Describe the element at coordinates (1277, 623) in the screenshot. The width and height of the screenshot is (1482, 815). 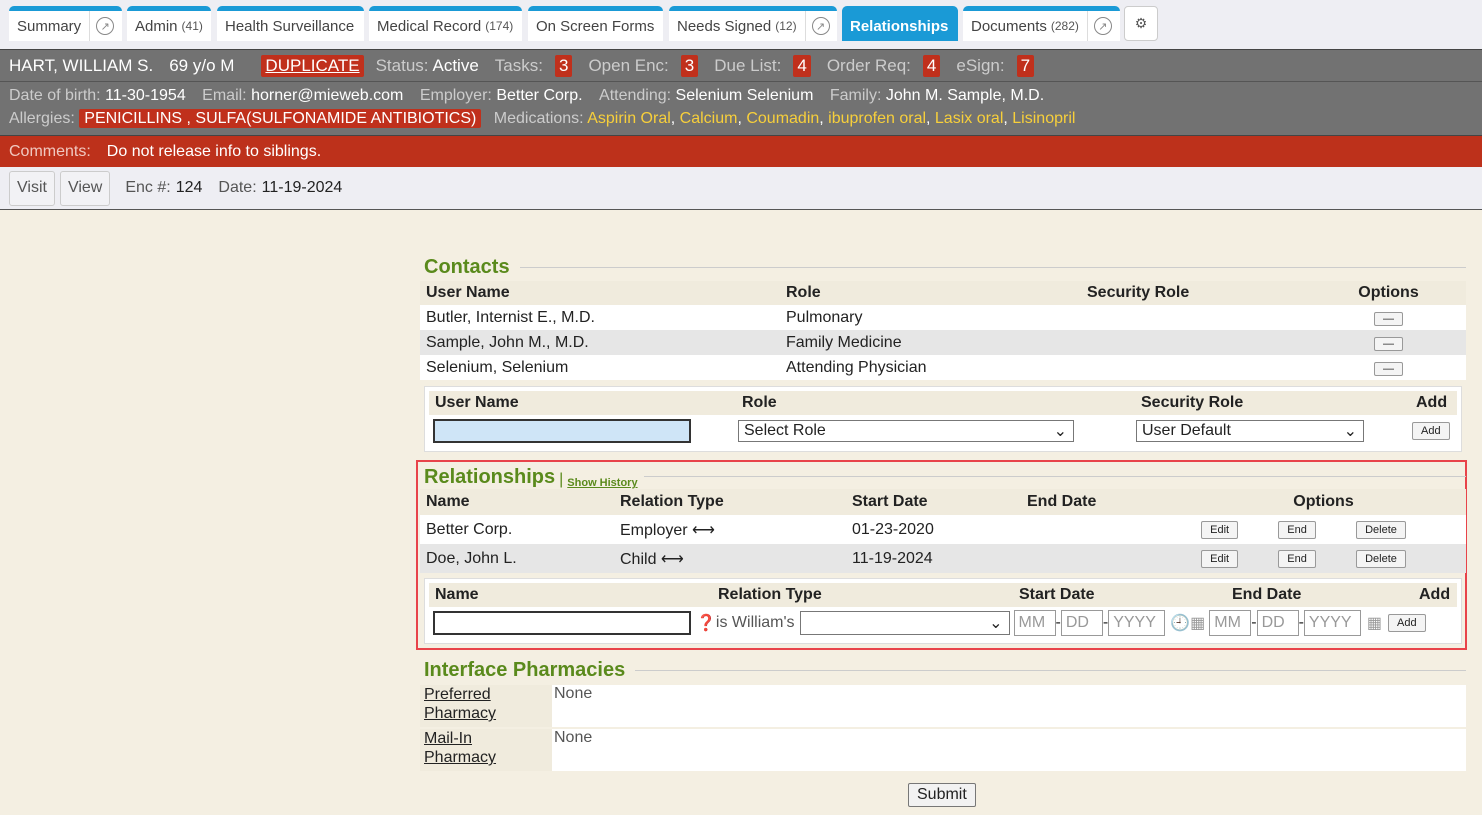
I see `end-day-input: DD` at that location.